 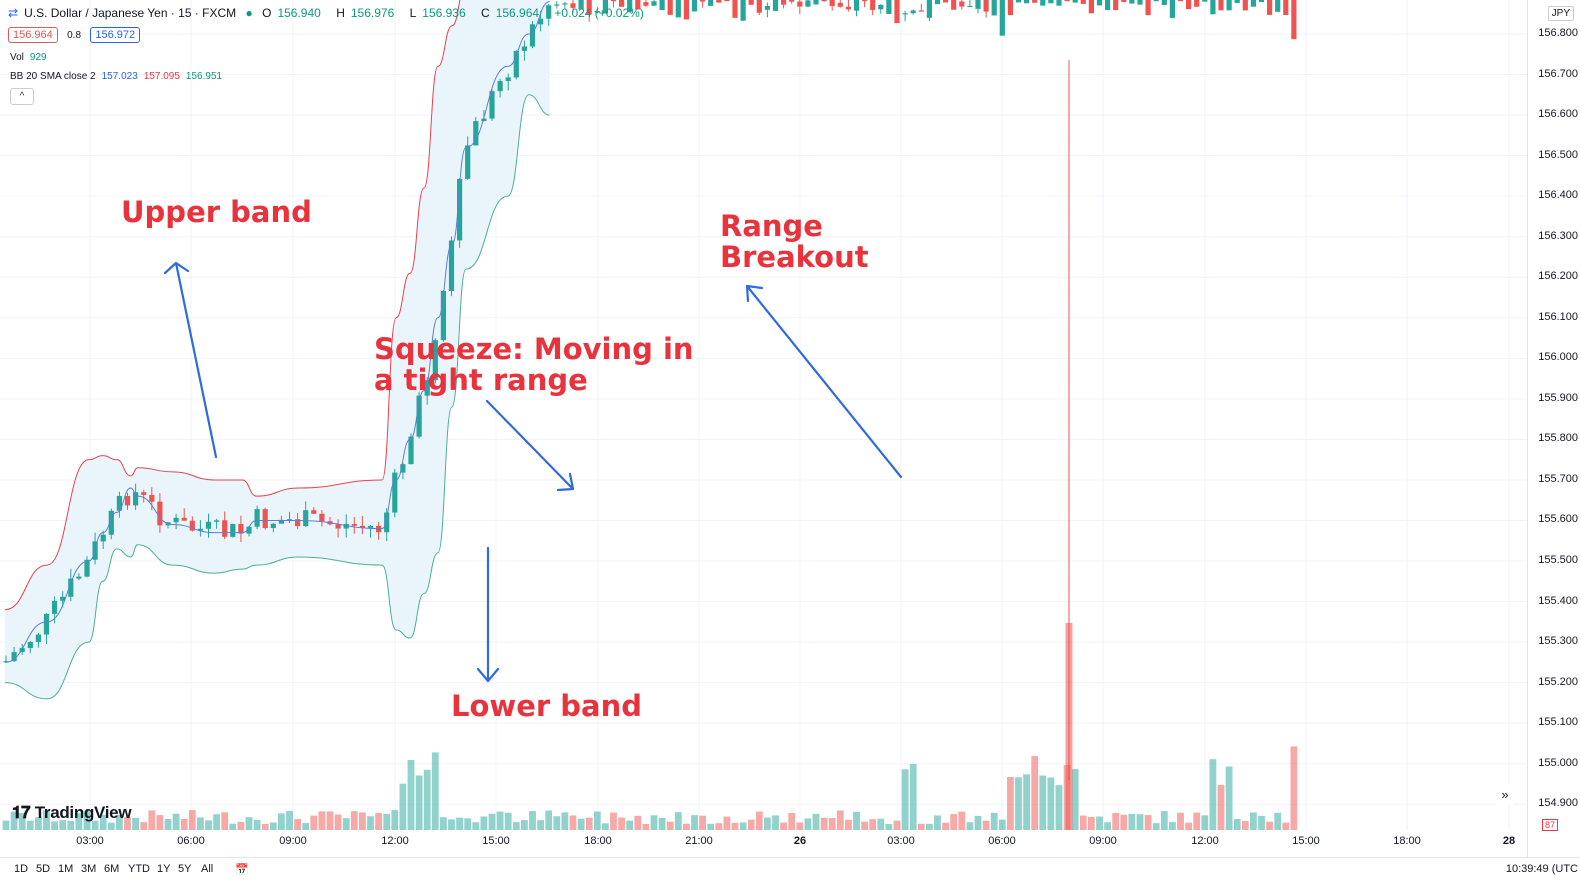 I want to click on collapse-legend-button: ^, so click(x=22, y=96).